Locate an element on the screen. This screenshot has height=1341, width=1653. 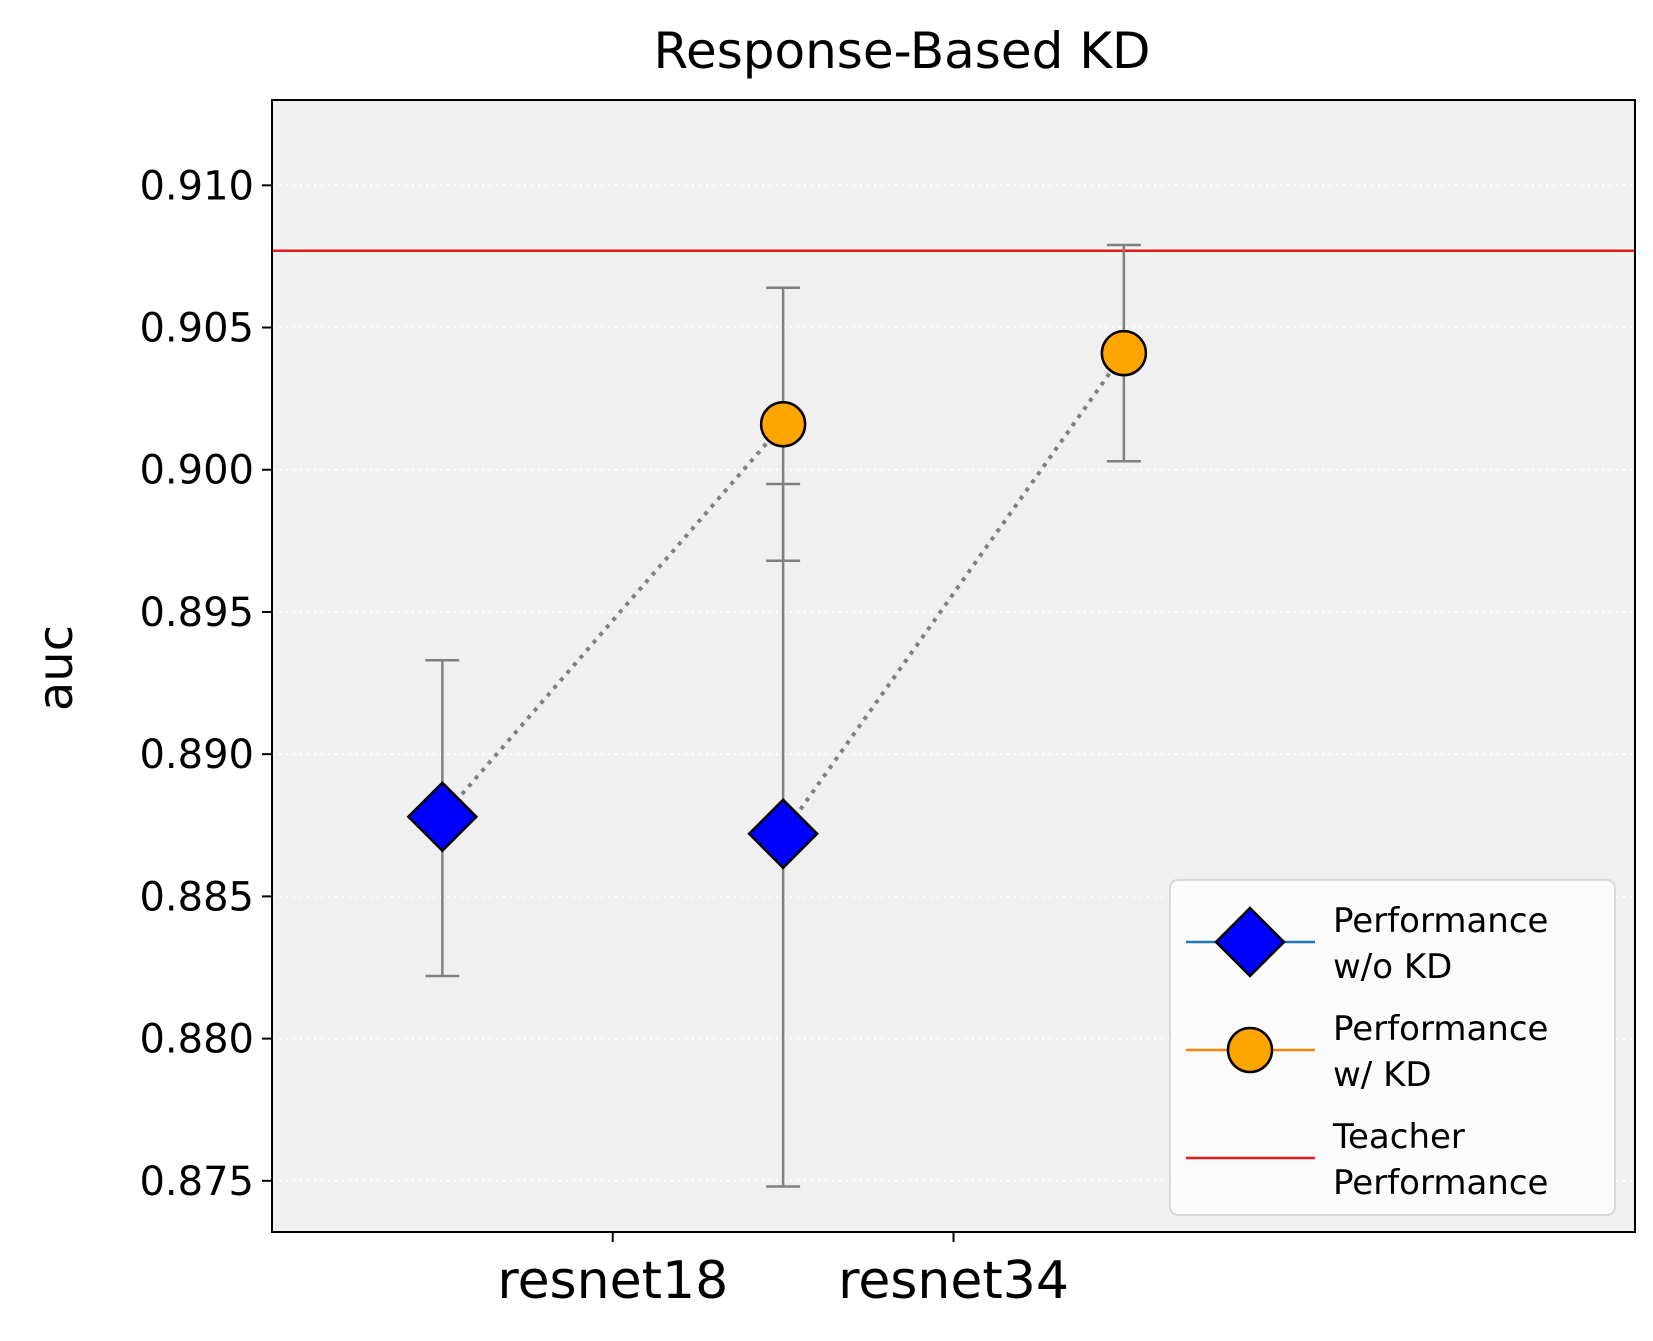
y-tick-label: 0.880 is located at coordinates (196, 1040).